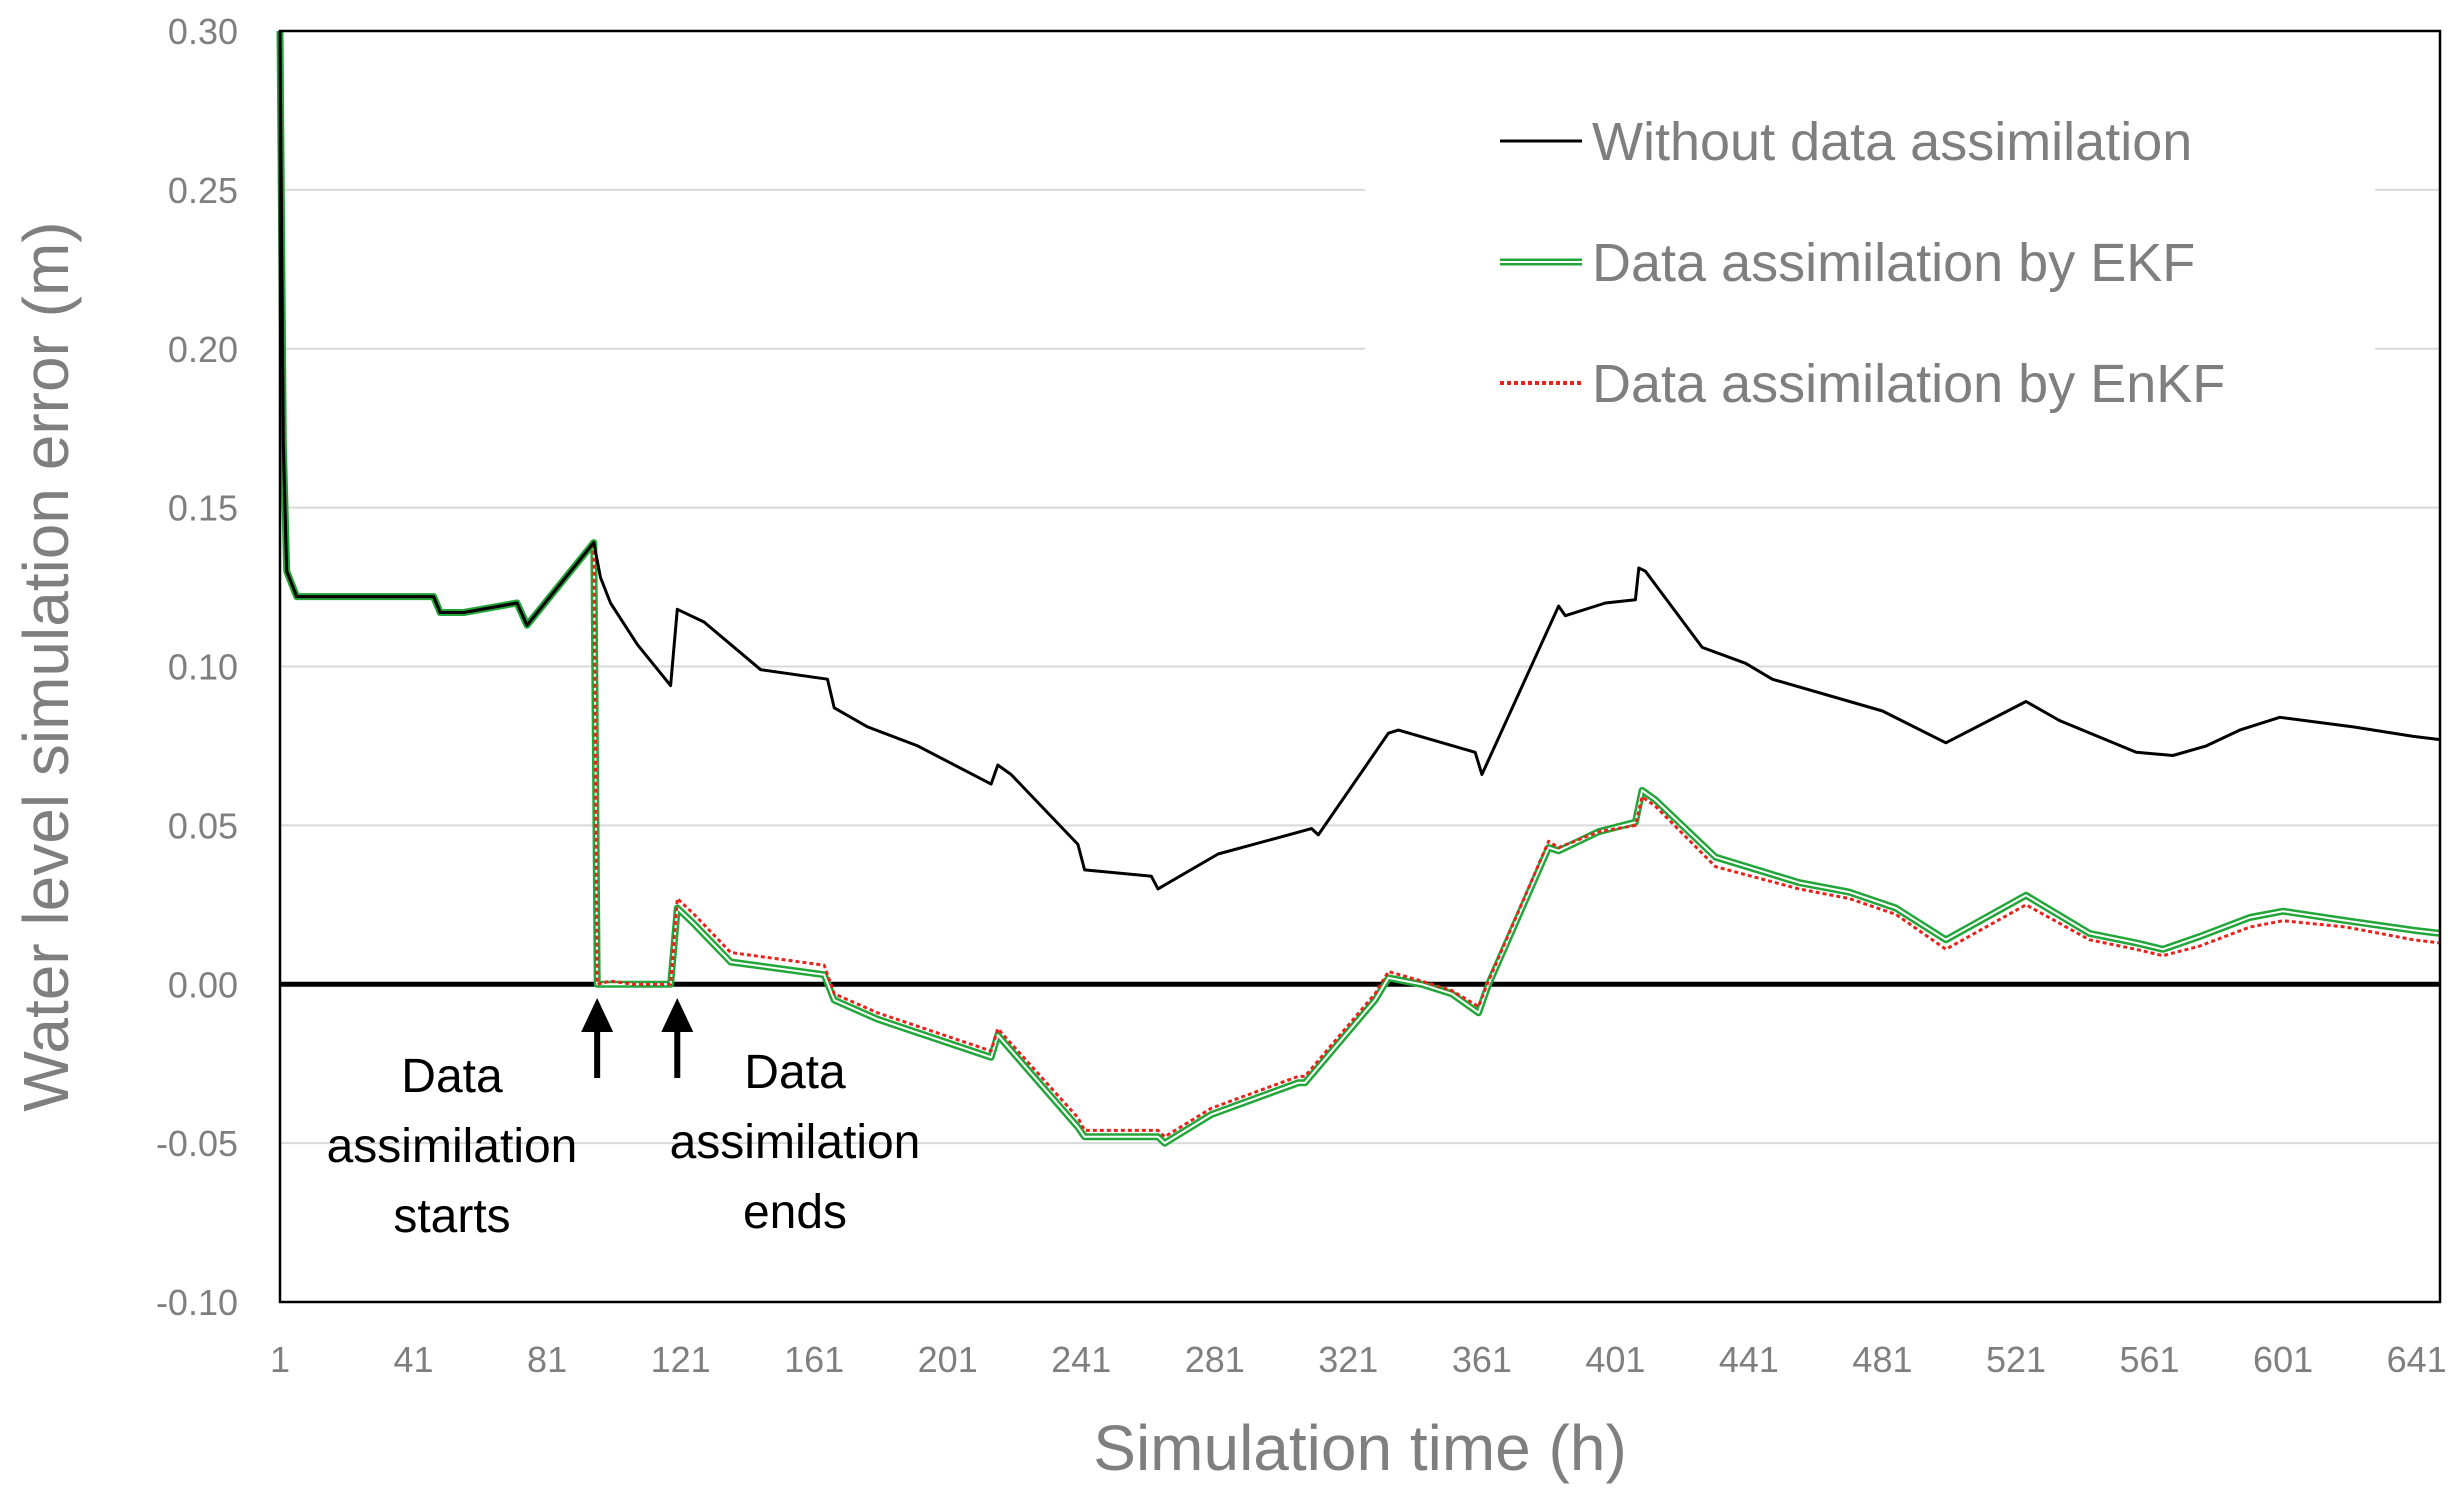 This screenshot has width=2458, height=1495. Describe the element at coordinates (1081, 1359) in the screenshot. I see `x-tick-label: 241` at that location.